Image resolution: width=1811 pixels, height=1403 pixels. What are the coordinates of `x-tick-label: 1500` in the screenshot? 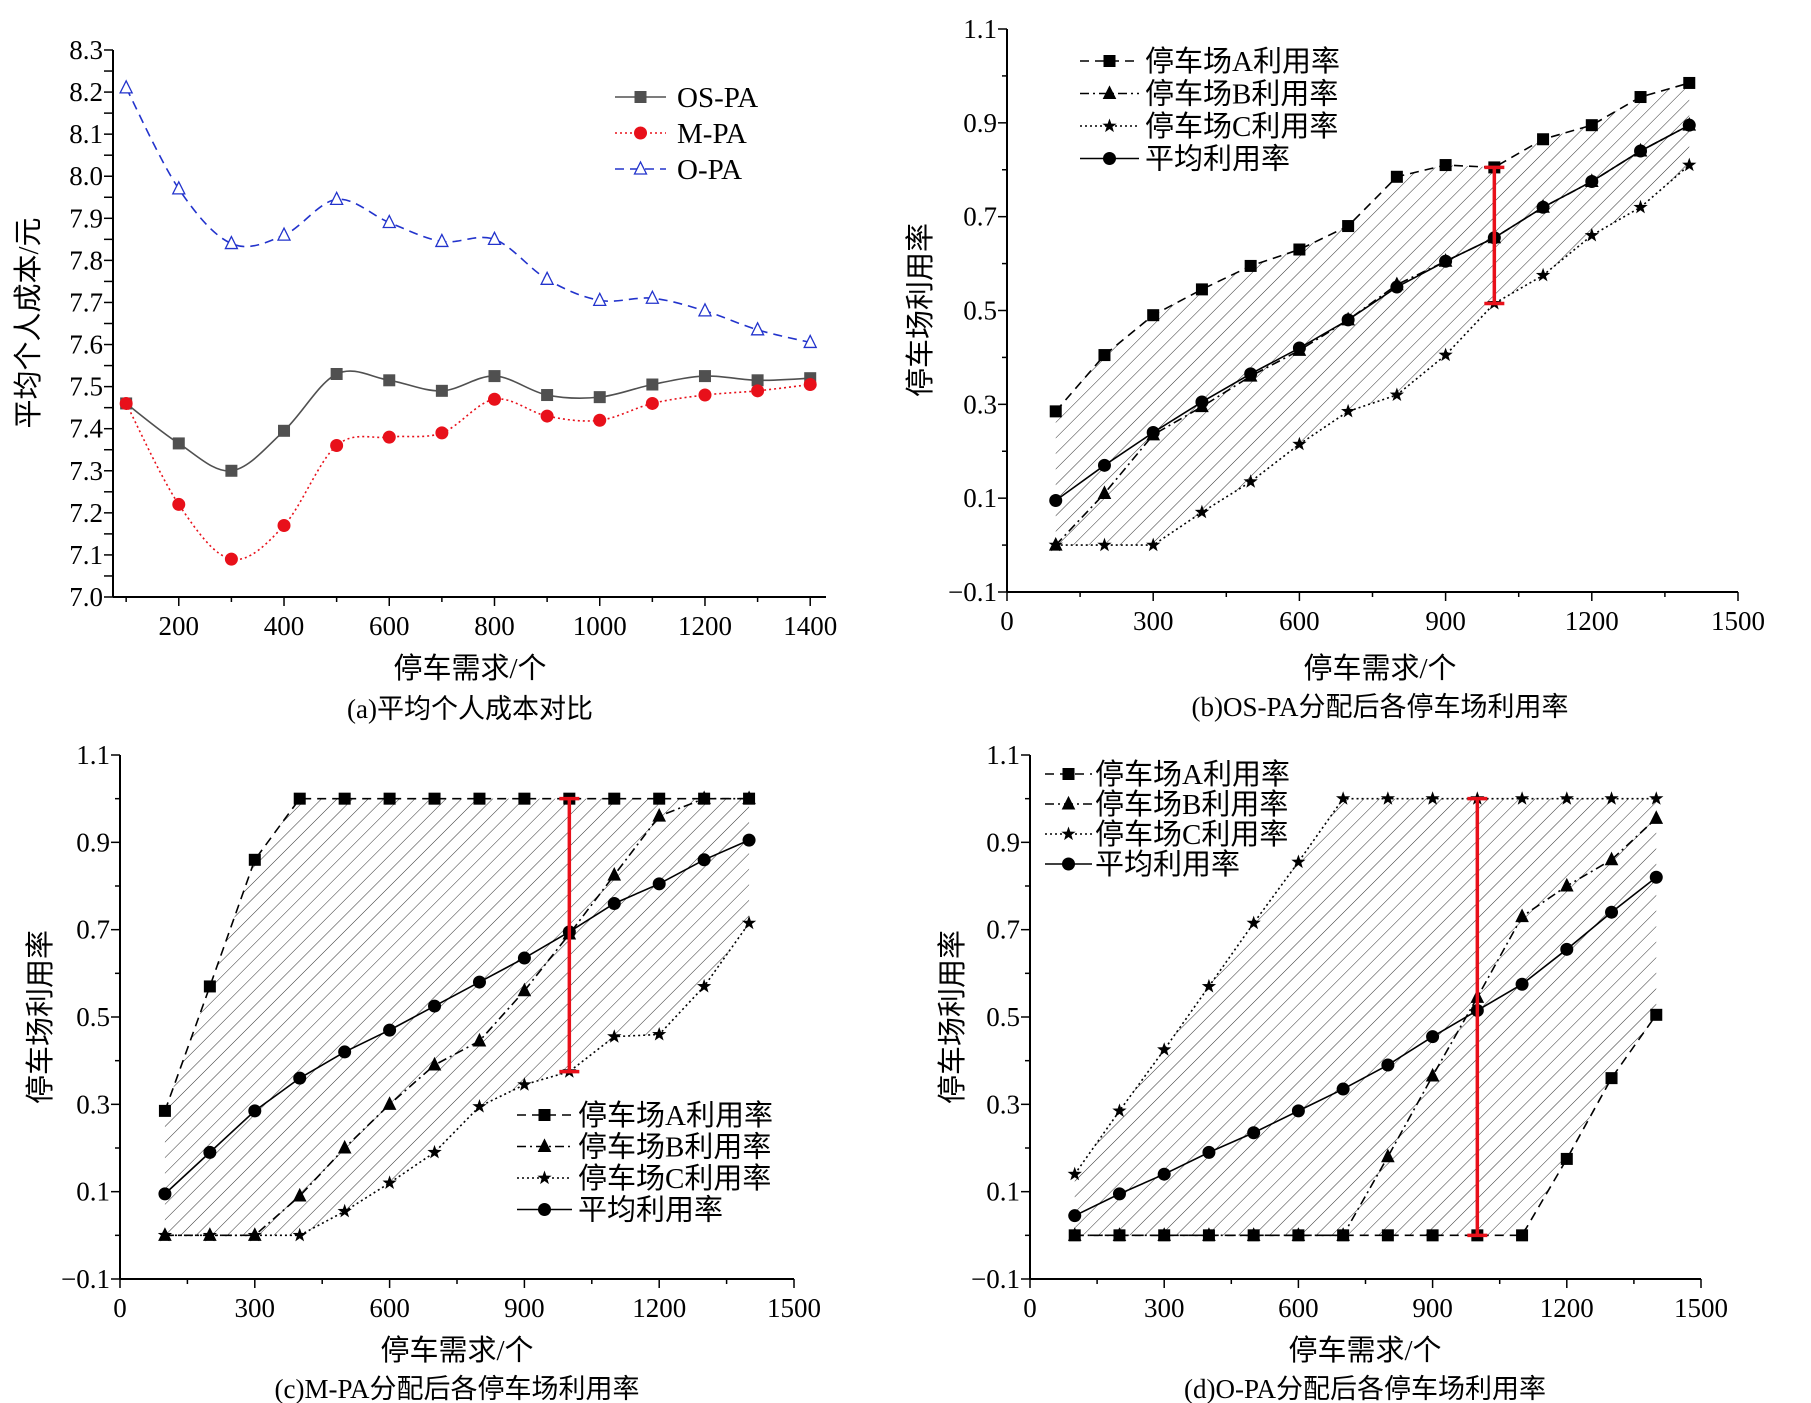 It's located at (1701, 1308).